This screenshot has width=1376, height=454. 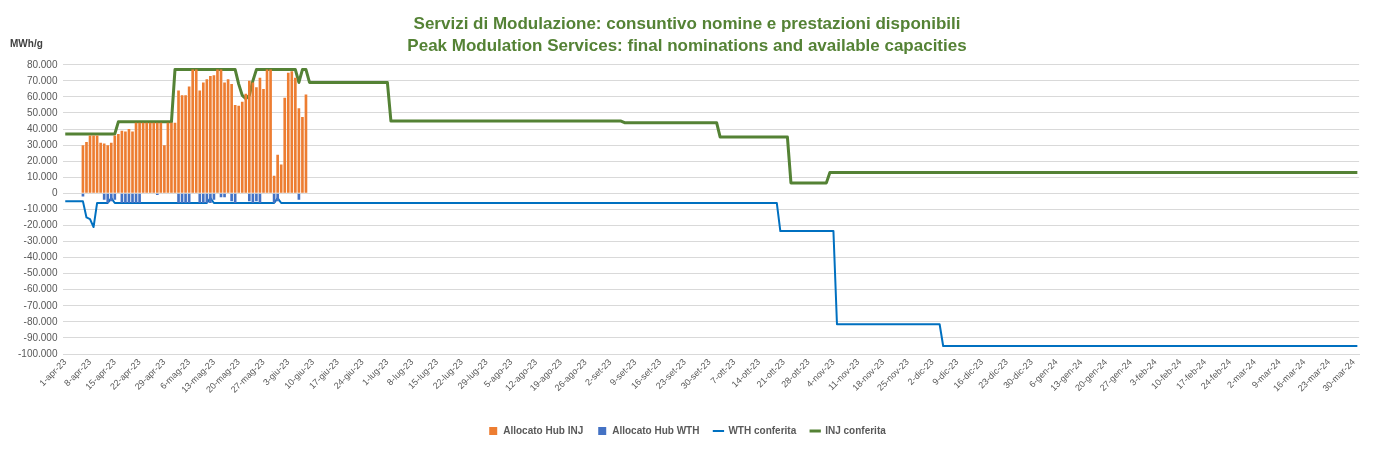 I want to click on y-tick-label: 10.000, so click(x=42, y=177).